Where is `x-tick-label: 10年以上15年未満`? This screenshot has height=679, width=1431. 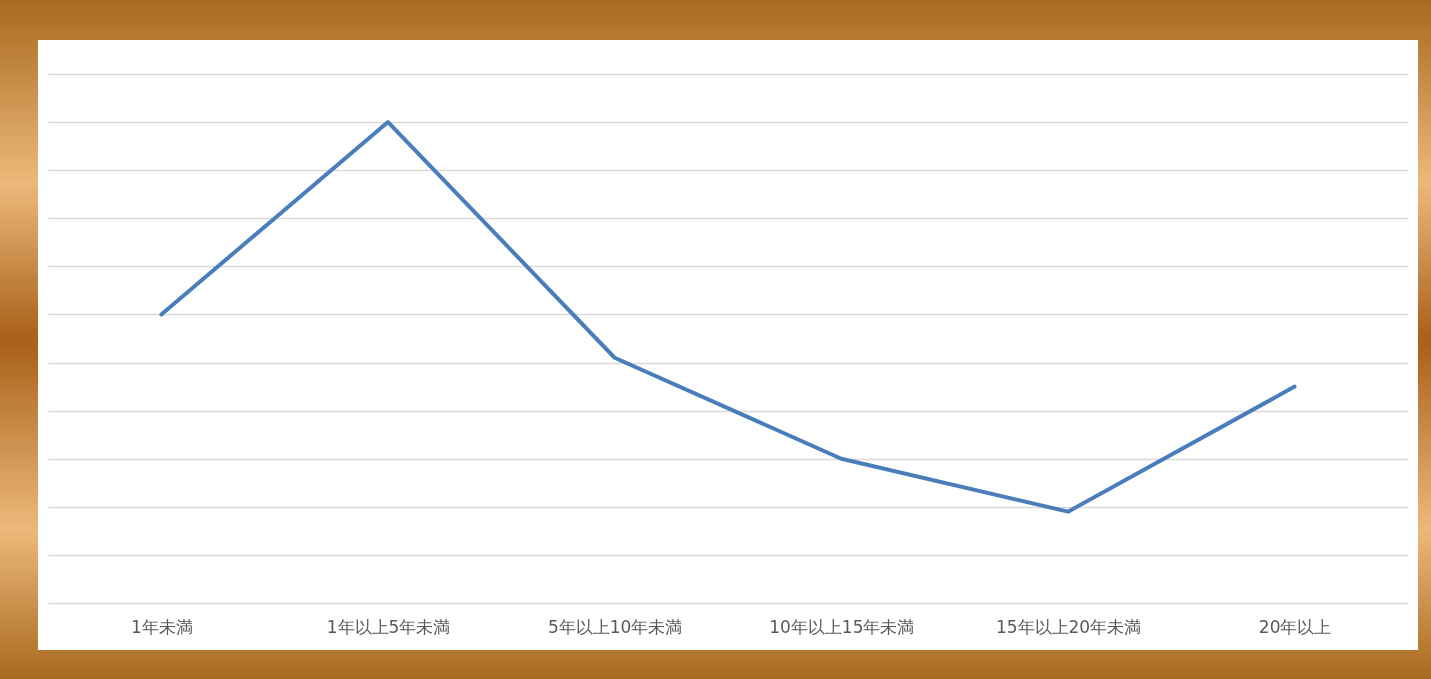
x-tick-label: 10年以上15年未満 is located at coordinates (842, 626).